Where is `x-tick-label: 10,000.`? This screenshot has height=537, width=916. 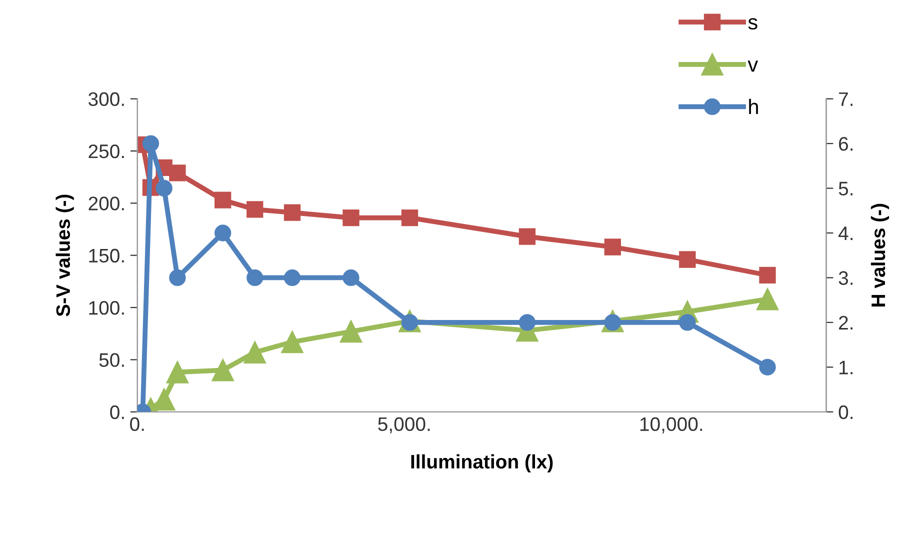
x-tick-label: 10,000. is located at coordinates (671, 425).